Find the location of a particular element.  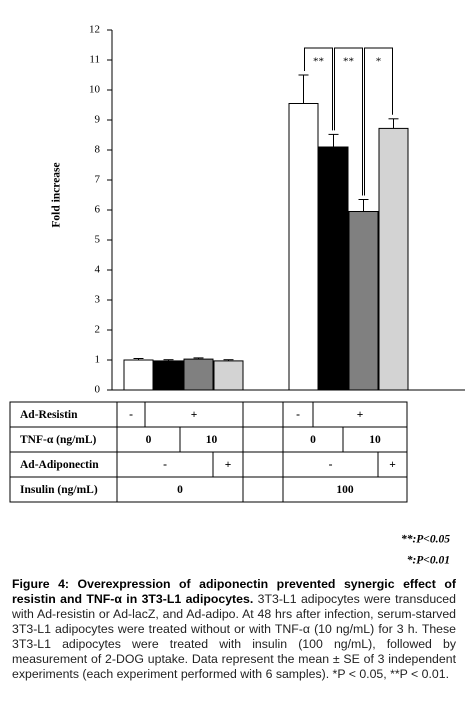

table-value: 100 is located at coordinates (345, 490).